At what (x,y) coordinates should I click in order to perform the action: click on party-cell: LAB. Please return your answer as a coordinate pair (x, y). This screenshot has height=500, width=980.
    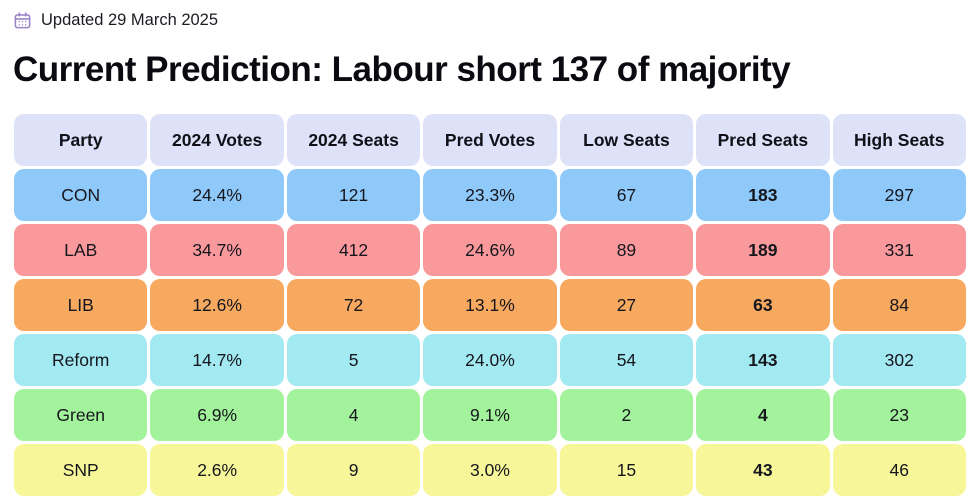
    Looking at the image, I should click on (81, 250).